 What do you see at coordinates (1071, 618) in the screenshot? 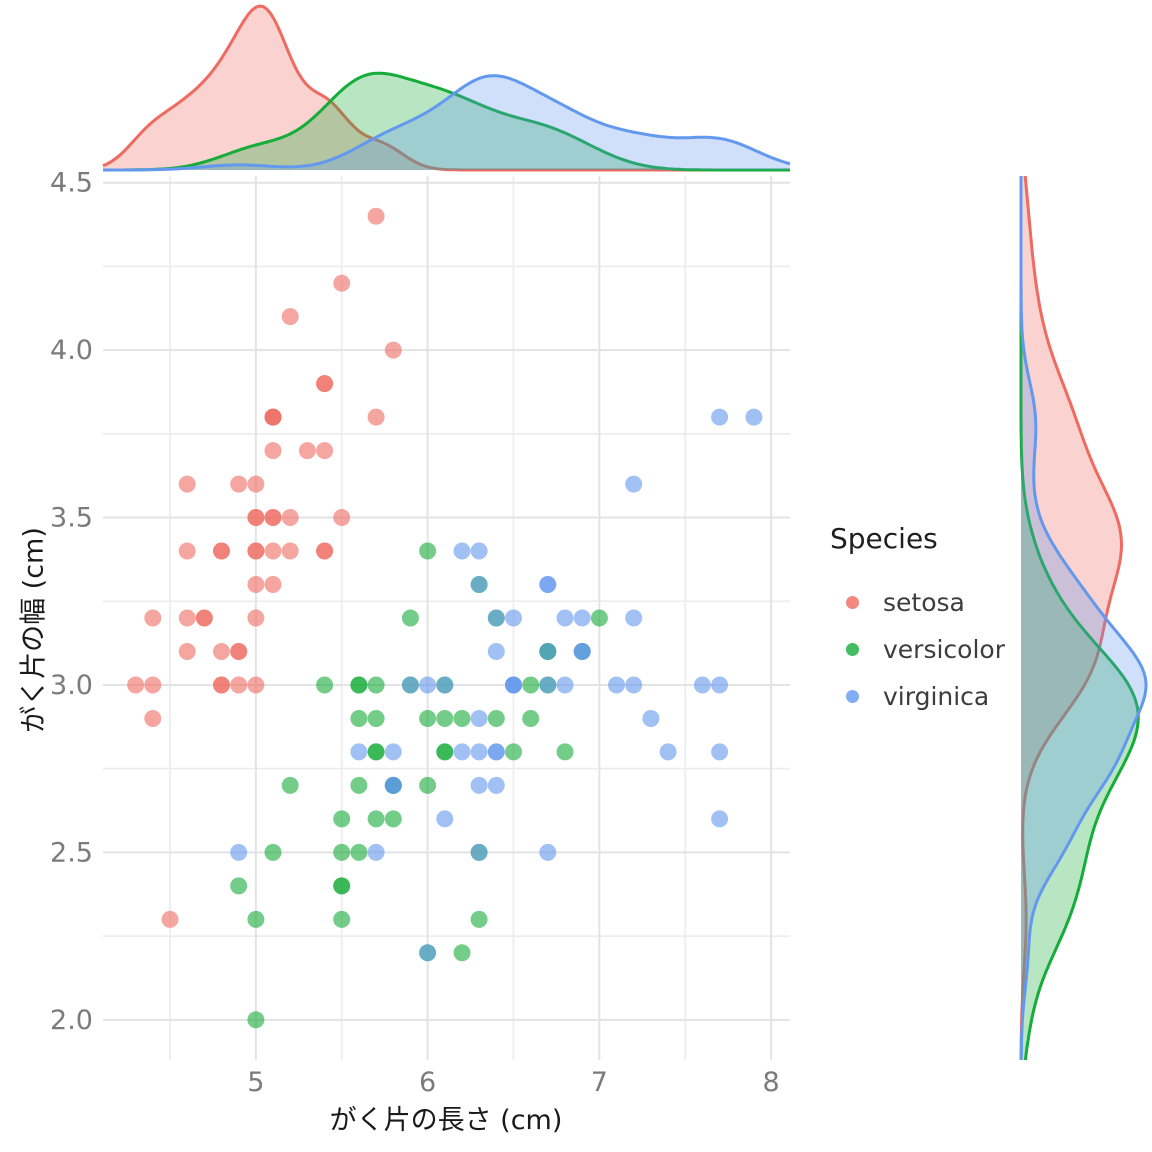
I see `density-y-setosa-area` at bounding box center [1071, 618].